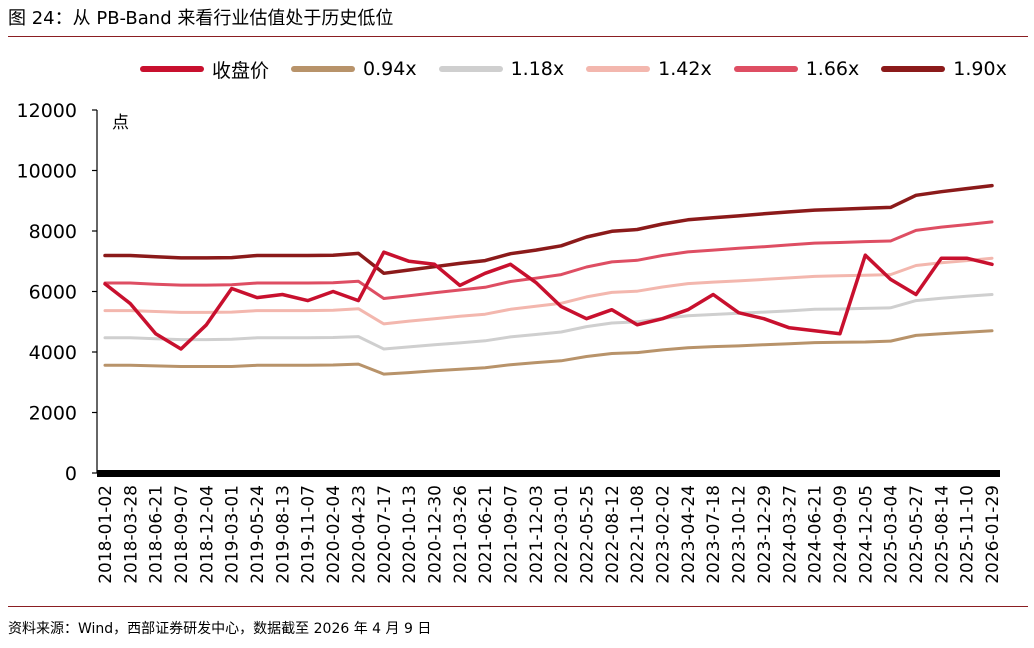 Image resolution: width=1034 pixels, height=648 pixels. What do you see at coordinates (832, 69) in the screenshot?
I see `legend-label: 1.66x` at bounding box center [832, 69].